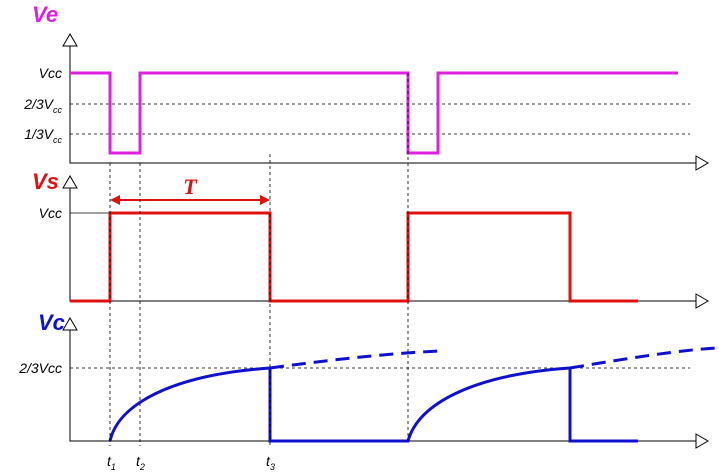 This screenshot has width=719, height=473. What do you see at coordinates (373, 404) in the screenshot?
I see `vc-waveform` at bounding box center [373, 404].